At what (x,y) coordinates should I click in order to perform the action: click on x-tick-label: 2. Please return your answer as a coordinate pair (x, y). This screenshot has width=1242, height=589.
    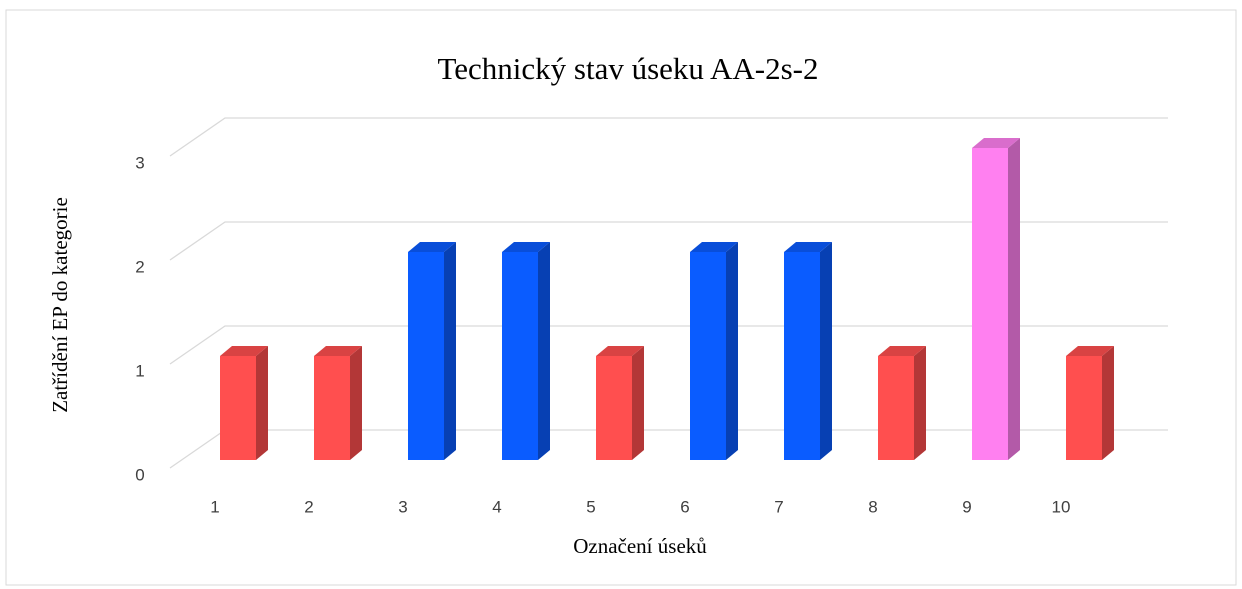
    Looking at the image, I should click on (308, 506).